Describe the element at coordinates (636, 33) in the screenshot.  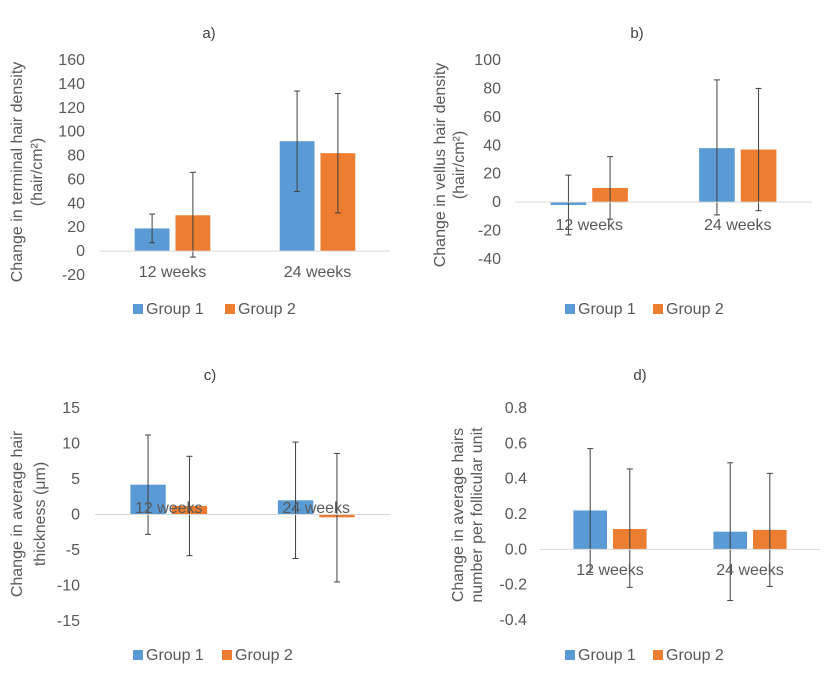
I see `panel-label: b)` at that location.